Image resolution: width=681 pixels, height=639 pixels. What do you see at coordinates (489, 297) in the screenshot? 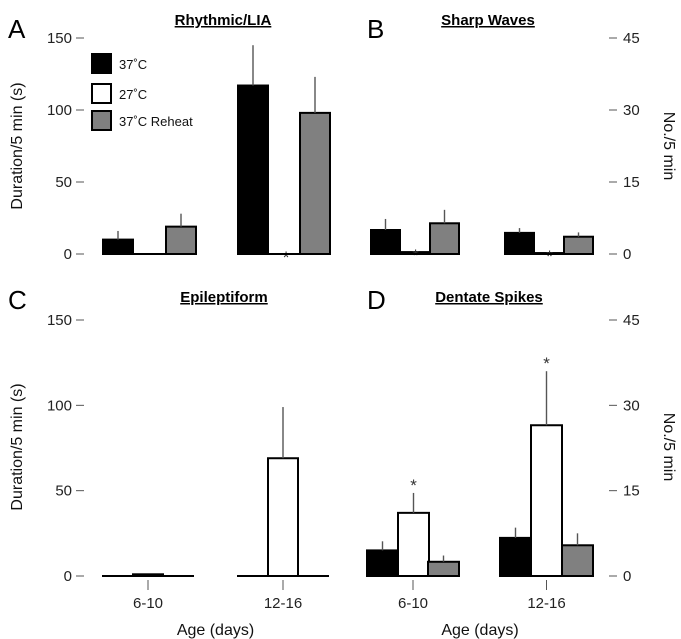
I see `panel-title: Dentate Spikes` at bounding box center [489, 297].